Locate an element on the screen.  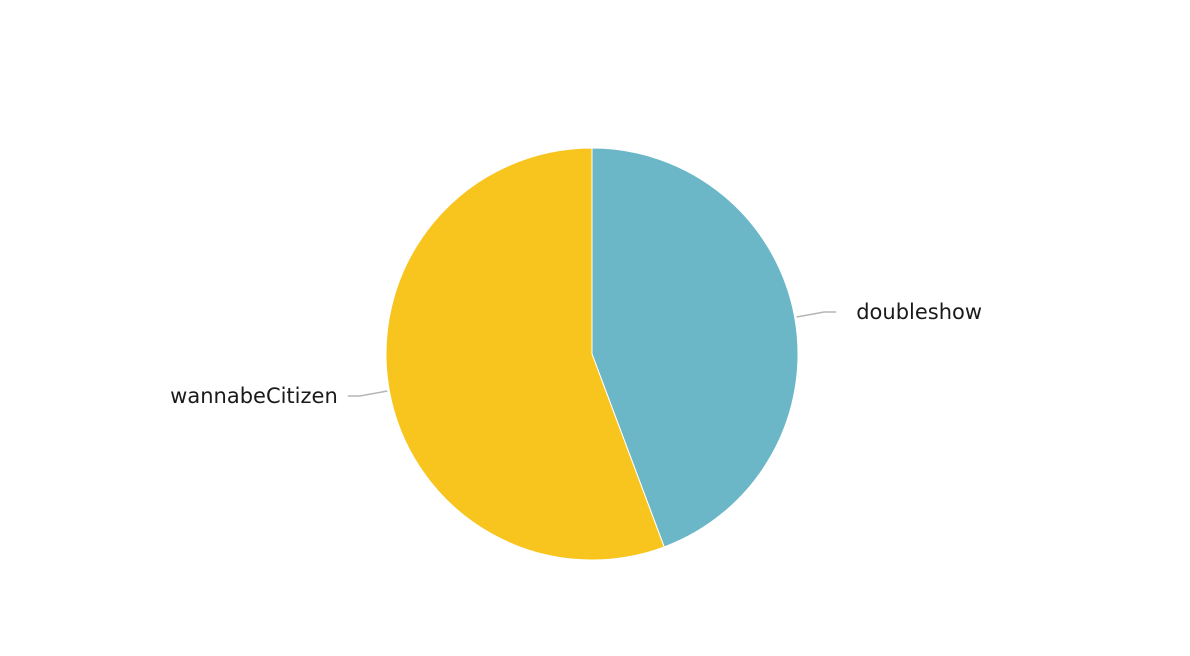
leader-line-wannabeCitizen is located at coordinates (367, 393).